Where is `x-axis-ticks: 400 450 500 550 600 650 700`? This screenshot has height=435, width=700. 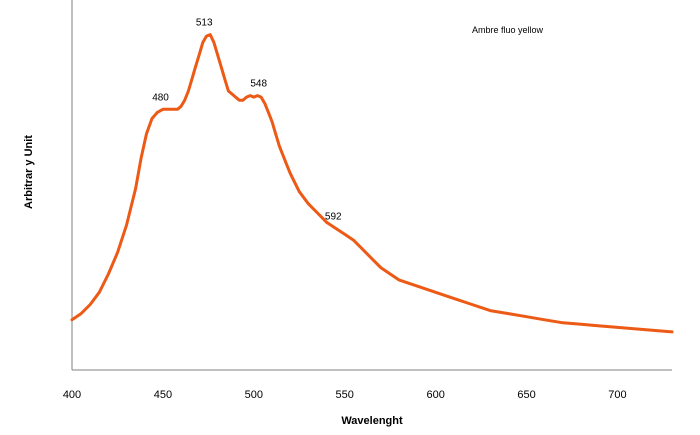
x-axis-ticks: 400 450 500 550 600 650 700 is located at coordinates (345, 395).